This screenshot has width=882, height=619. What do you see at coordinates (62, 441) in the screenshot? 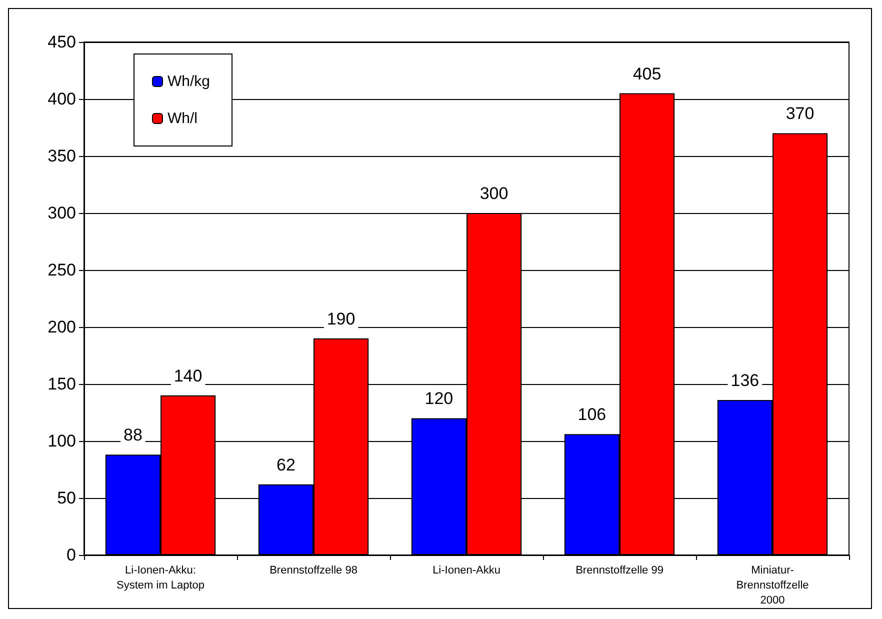
I see `y-tick-label: 100` at bounding box center [62, 441].